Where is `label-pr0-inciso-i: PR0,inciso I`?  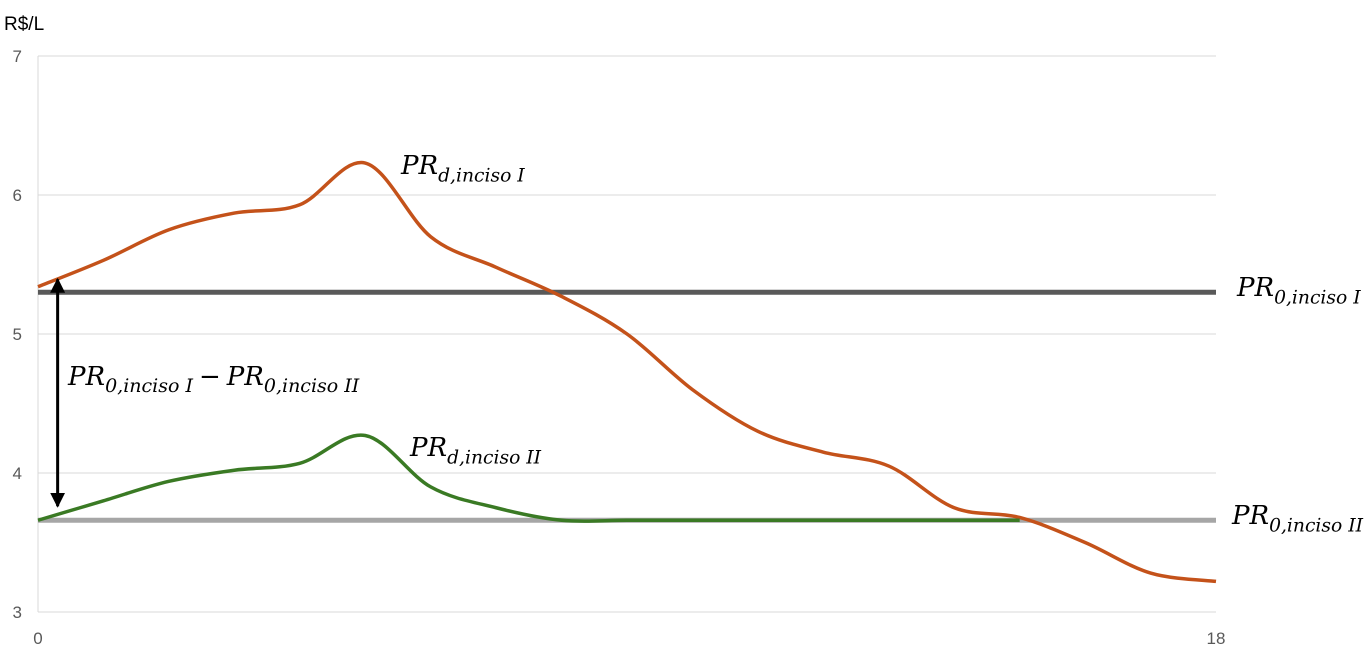 label-pr0-inciso-i: PR0,inciso I is located at coordinates (1298, 290).